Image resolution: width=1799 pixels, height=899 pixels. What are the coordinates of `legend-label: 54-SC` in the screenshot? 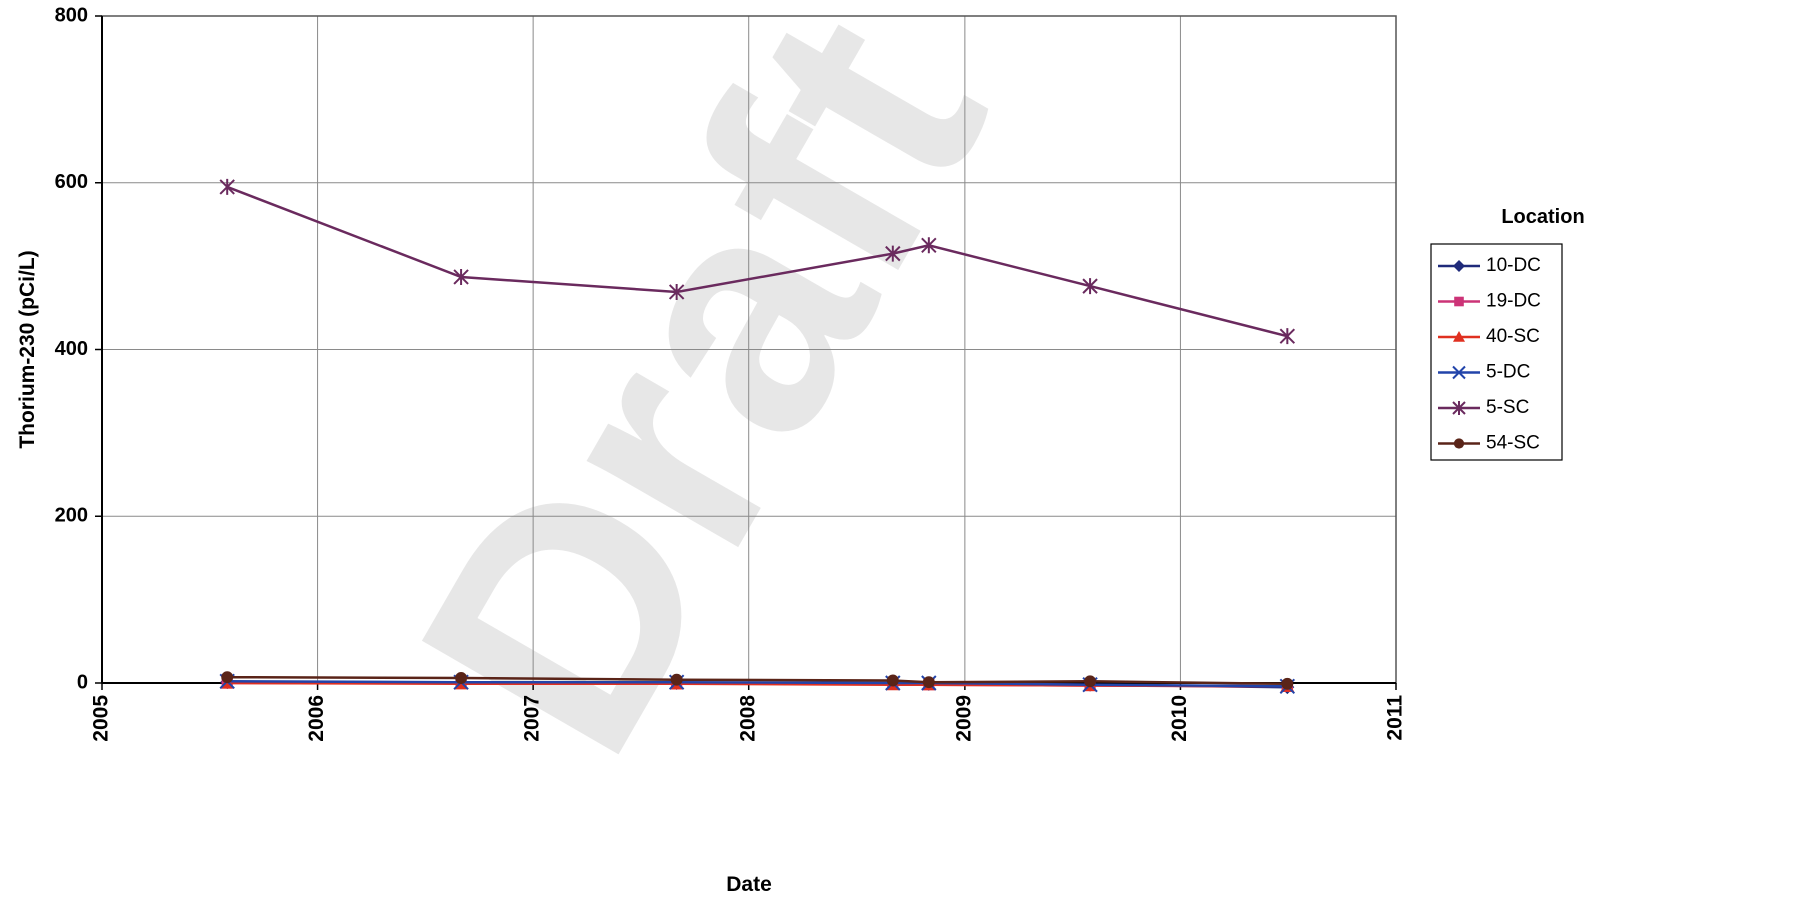 It's located at (1513, 443).